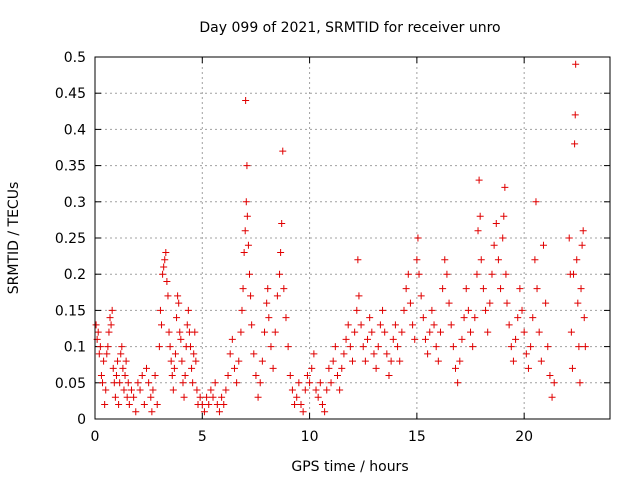  What do you see at coordinates (70, 239) in the screenshot?
I see `y-tick-label: 0.25` at bounding box center [70, 239].